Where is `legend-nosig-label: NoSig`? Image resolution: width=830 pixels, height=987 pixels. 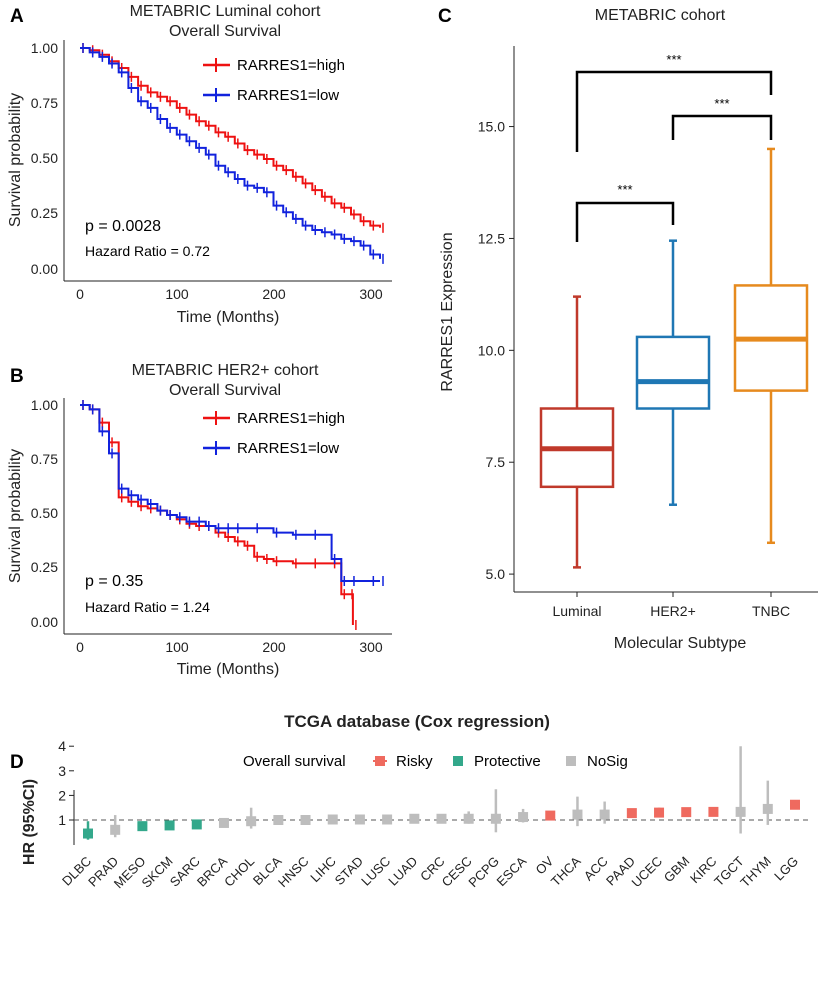
legend-nosig-label: NoSig is located at coordinates (607, 761).